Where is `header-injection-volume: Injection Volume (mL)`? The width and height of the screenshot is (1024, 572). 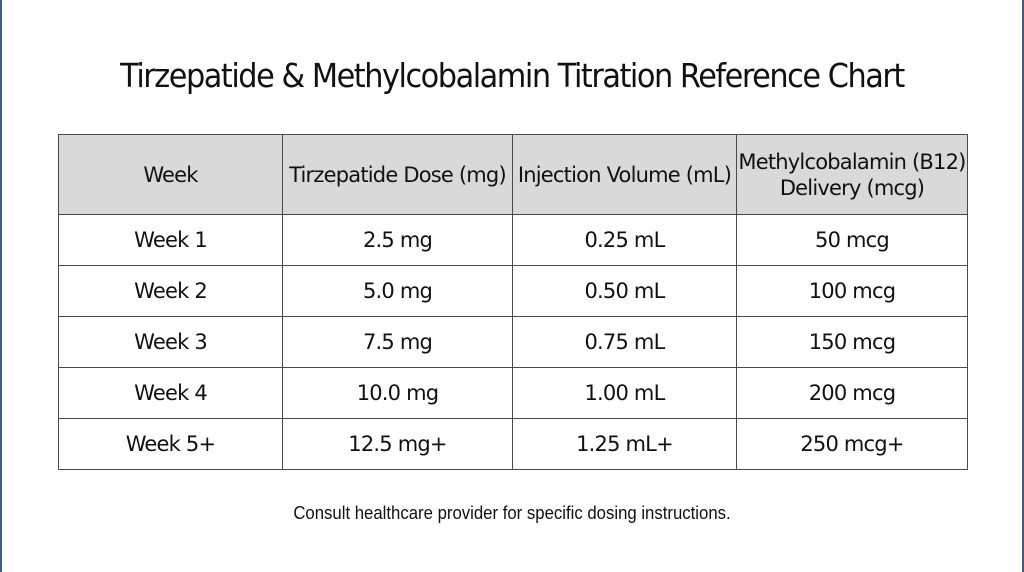 header-injection-volume: Injection Volume (mL) is located at coordinates (624, 174).